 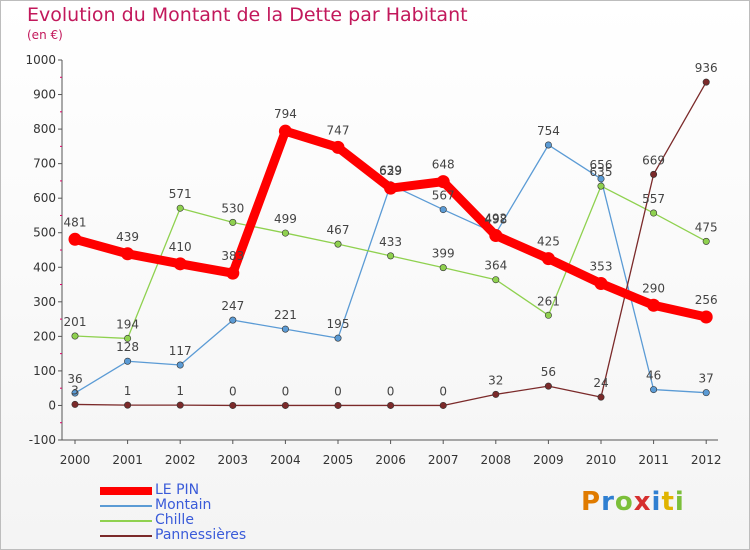 I want to click on x-tick-label: 2001, so click(x=127, y=460).